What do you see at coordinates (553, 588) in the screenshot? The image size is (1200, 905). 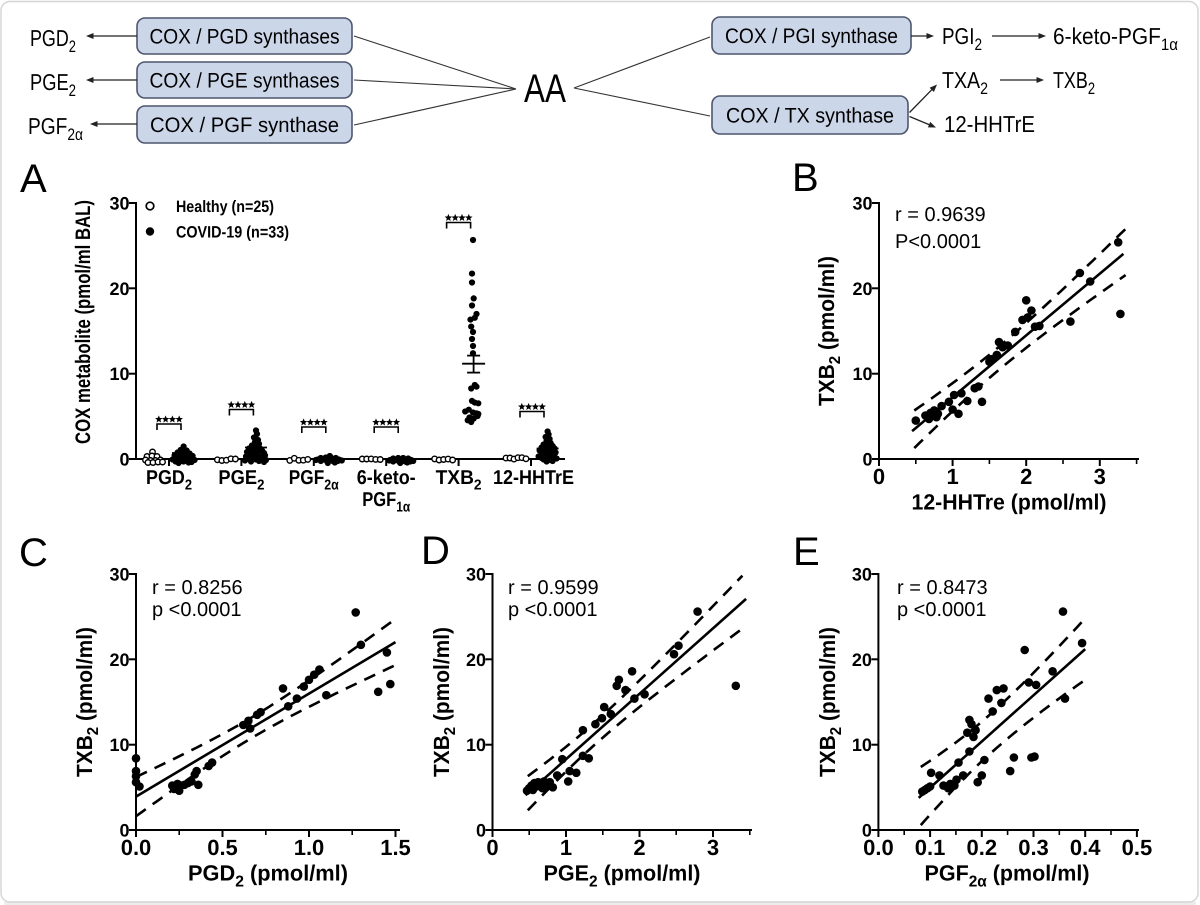 I see `svg-text: r = 0.9599` at bounding box center [553, 588].